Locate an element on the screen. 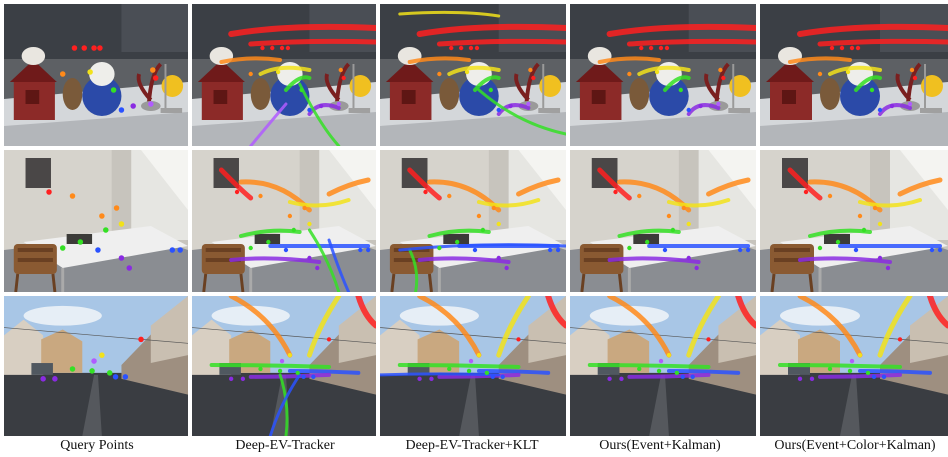  tile-driving-street-col1 is located at coordinates (284, 366).